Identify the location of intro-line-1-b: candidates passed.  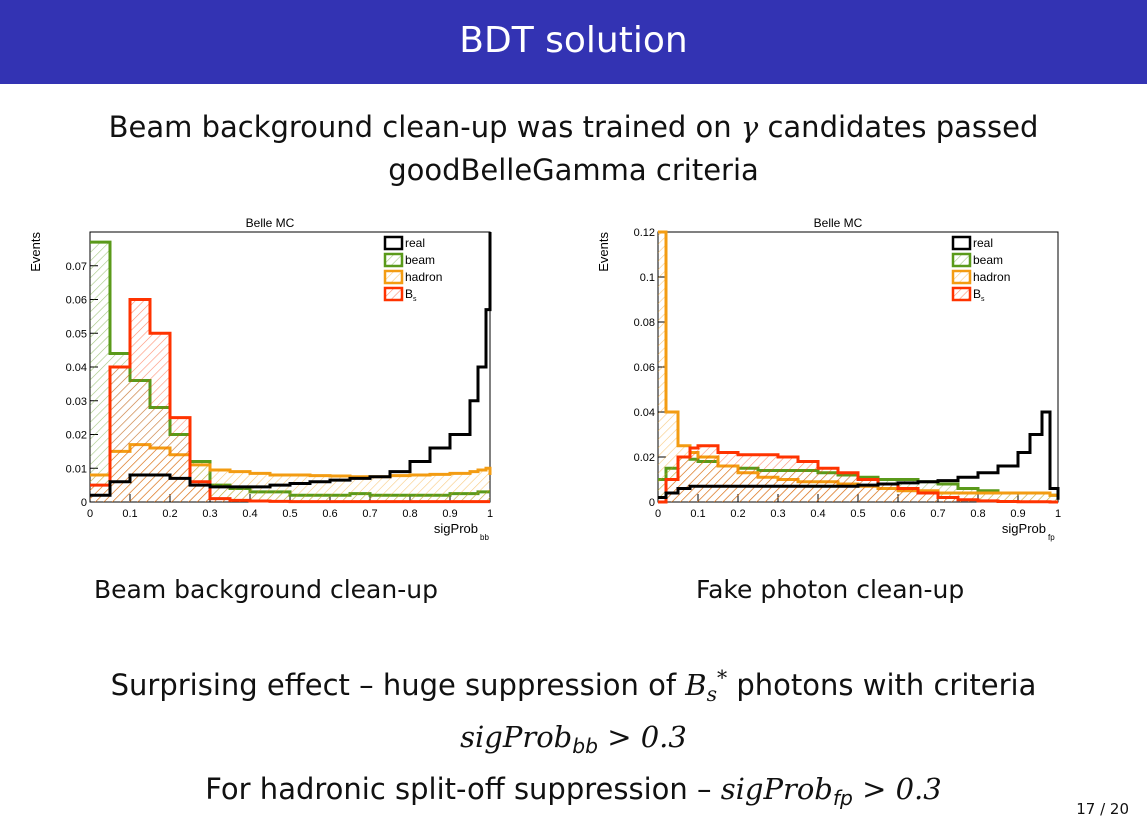
(898, 127).